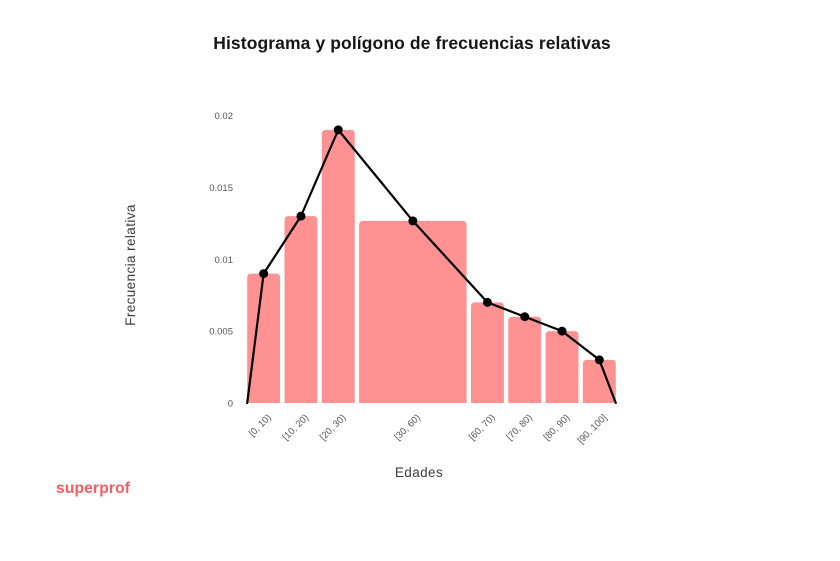 The height and width of the screenshot is (561, 840). Describe the element at coordinates (482, 427) in the screenshot. I see `x-tick-label: [60, 70)` at that location.